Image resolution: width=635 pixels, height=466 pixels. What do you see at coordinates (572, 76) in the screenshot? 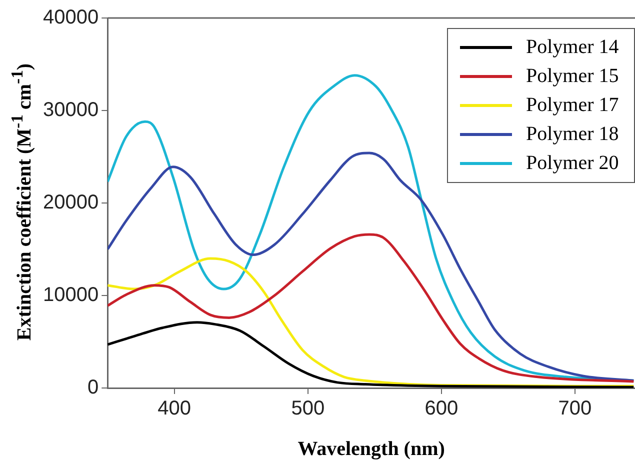
I see `legend-label: Polymer 15` at bounding box center [572, 76].